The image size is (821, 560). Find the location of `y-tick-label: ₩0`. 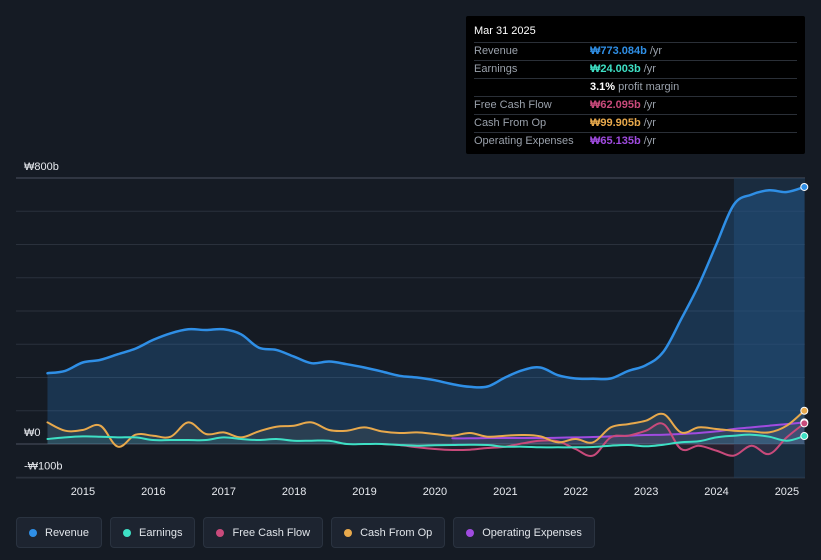

y-tick-label: ₩0 is located at coordinates (32, 433).